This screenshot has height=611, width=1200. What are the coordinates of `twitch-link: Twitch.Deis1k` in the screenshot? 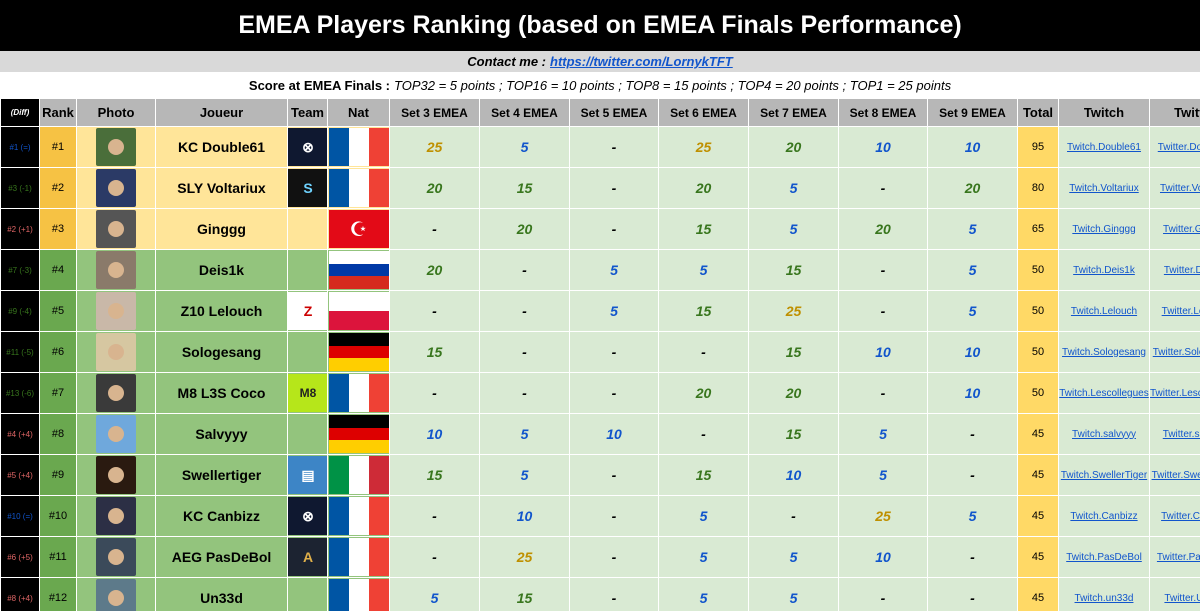 It's located at (1104, 270).